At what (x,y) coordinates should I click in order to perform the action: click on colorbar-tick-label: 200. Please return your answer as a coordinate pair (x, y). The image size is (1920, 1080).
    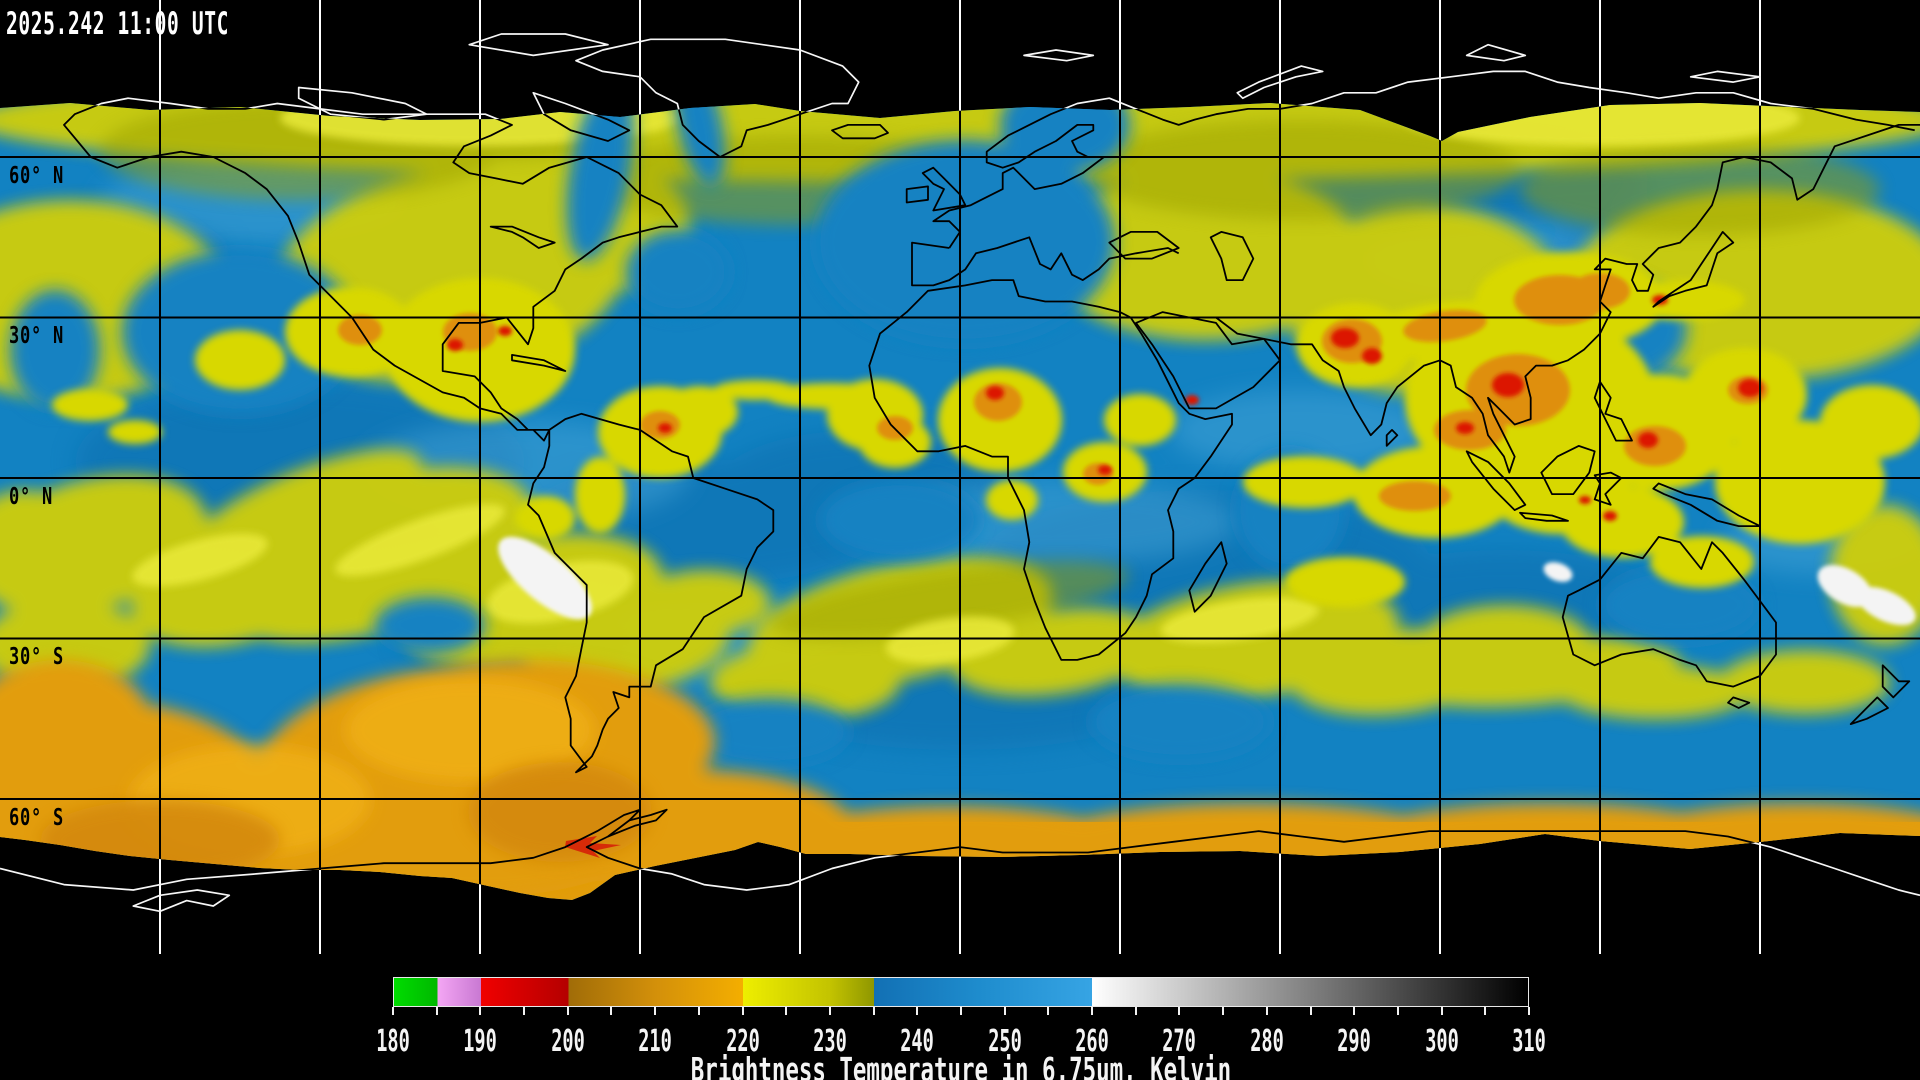
    Looking at the image, I should click on (567, 1041).